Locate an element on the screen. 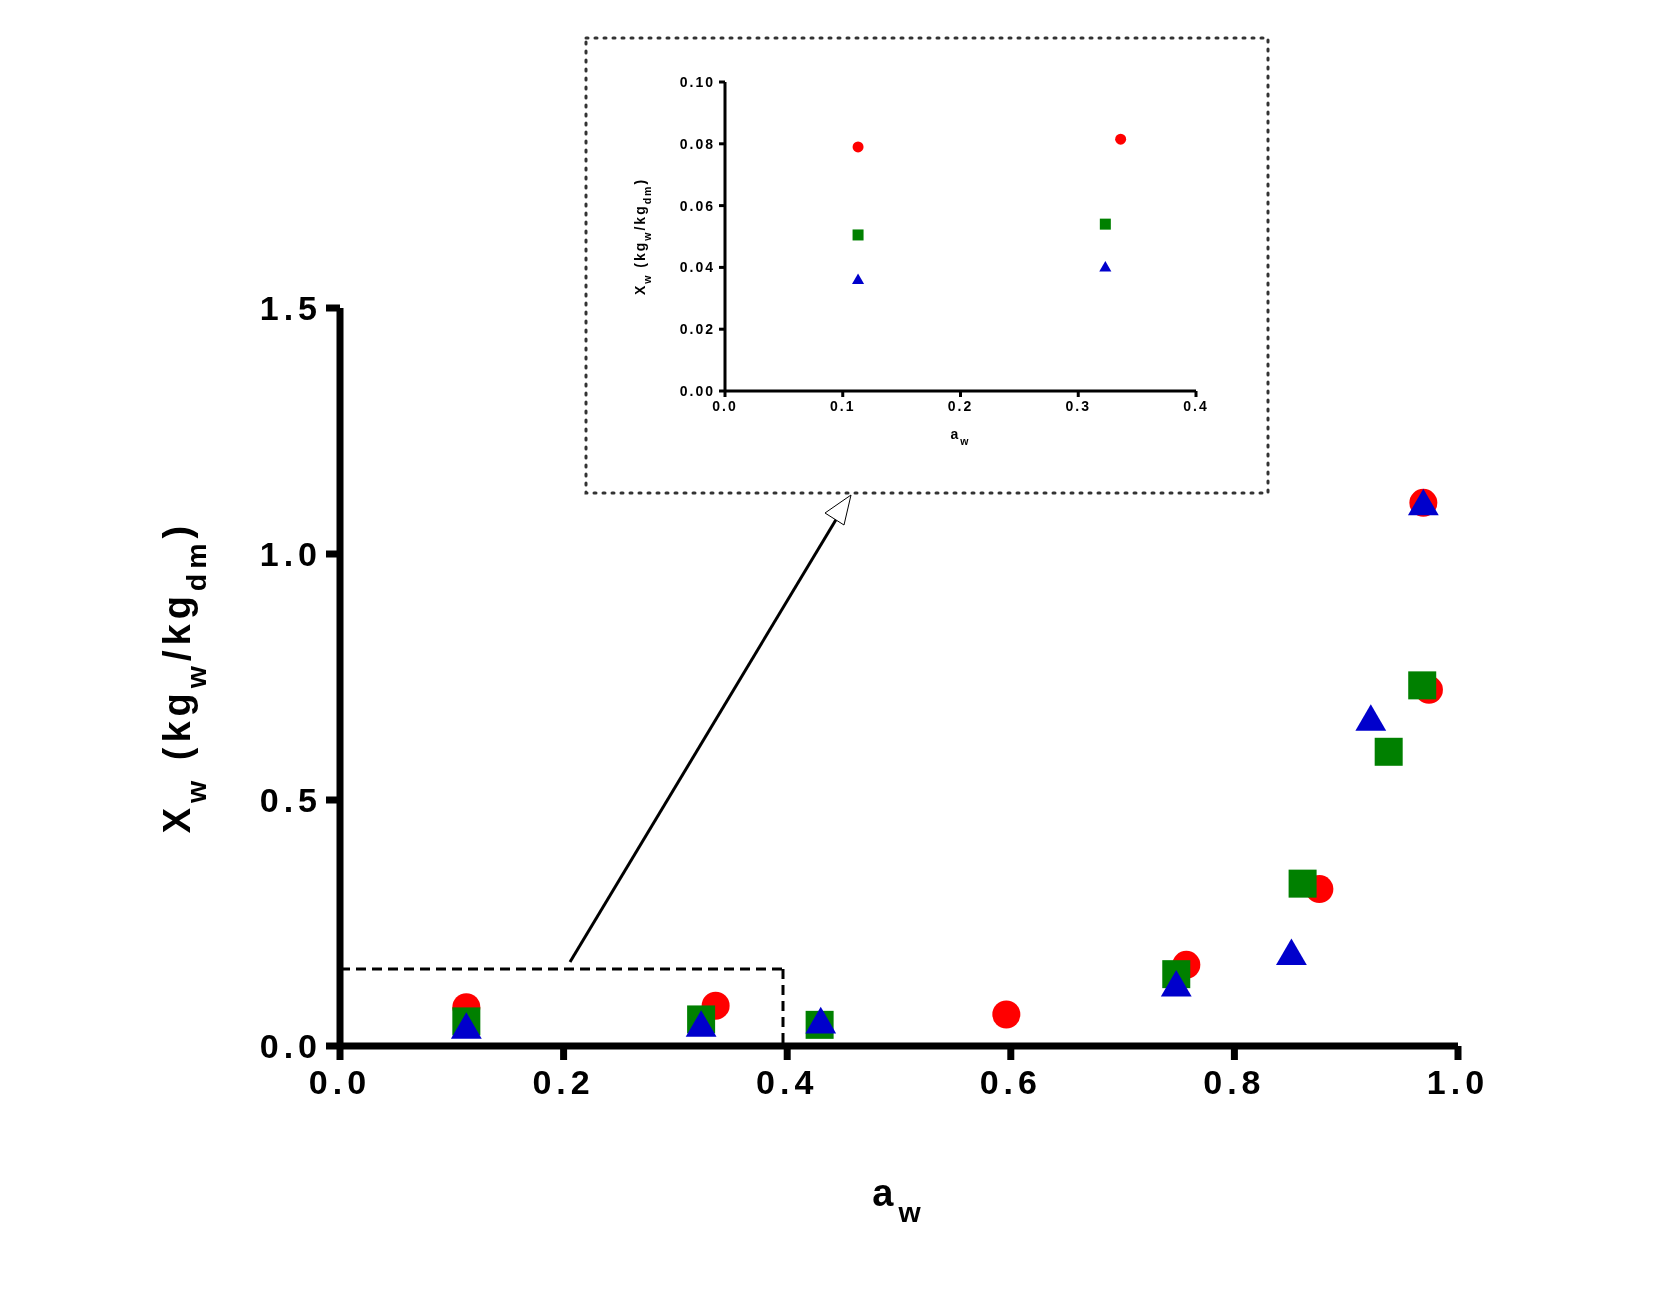 This screenshot has width=1653, height=1312. x-tick-label: 1.0 is located at coordinates (1458, 1082).